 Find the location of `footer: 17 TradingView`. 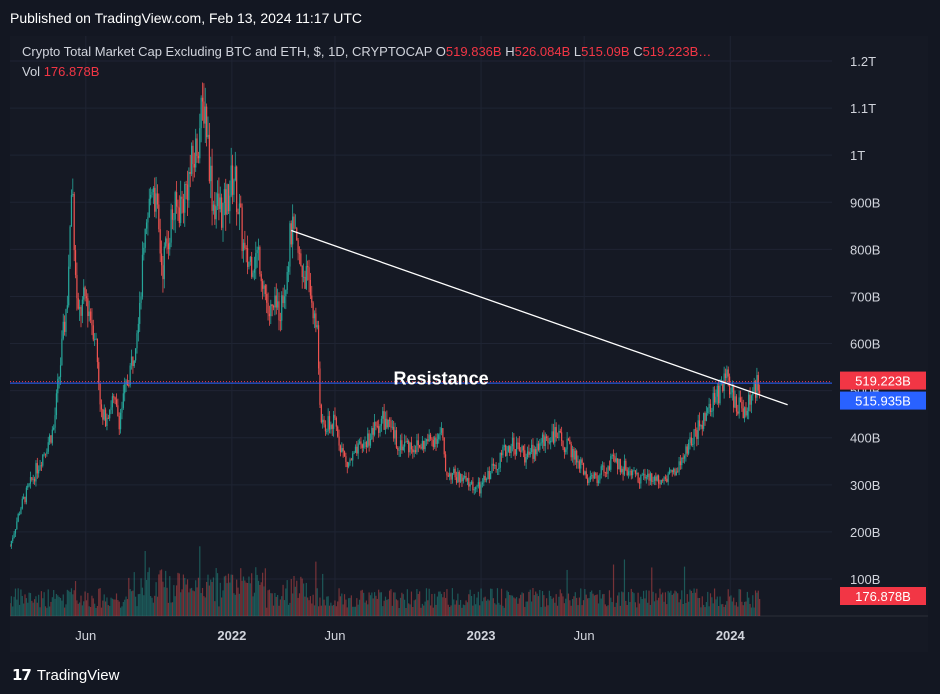

footer: 17 TradingView is located at coordinates (65, 675).